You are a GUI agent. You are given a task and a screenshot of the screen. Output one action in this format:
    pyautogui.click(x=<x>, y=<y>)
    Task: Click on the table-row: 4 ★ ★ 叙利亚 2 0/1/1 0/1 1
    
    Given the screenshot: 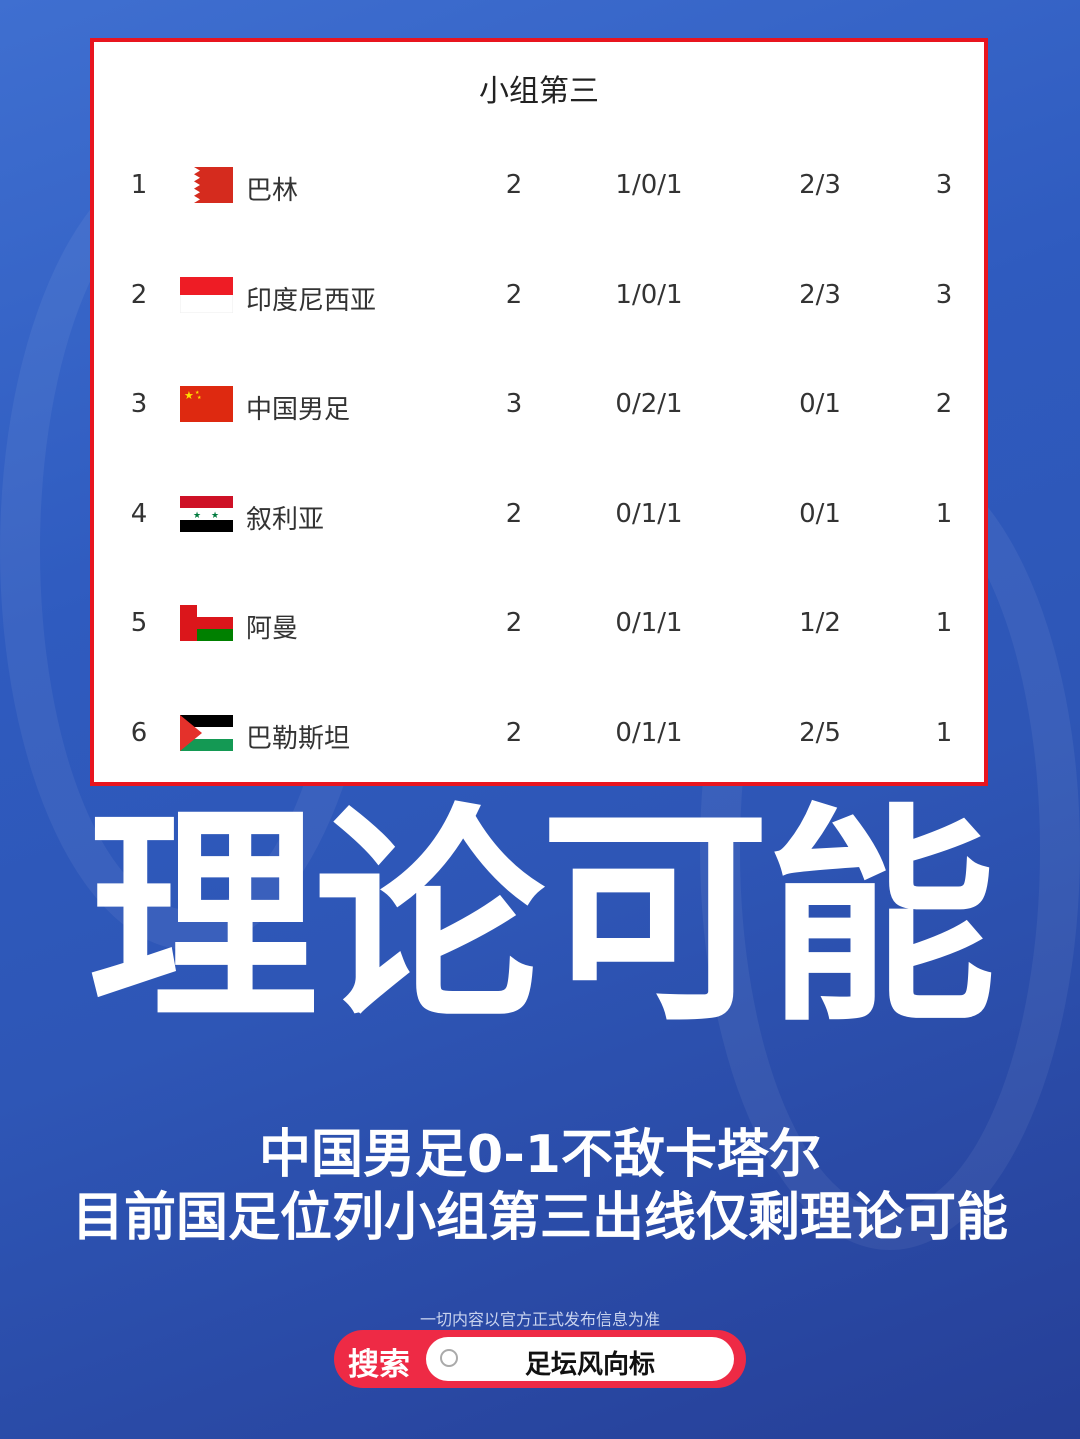 What is the action you would take?
    pyautogui.click(x=539, y=515)
    